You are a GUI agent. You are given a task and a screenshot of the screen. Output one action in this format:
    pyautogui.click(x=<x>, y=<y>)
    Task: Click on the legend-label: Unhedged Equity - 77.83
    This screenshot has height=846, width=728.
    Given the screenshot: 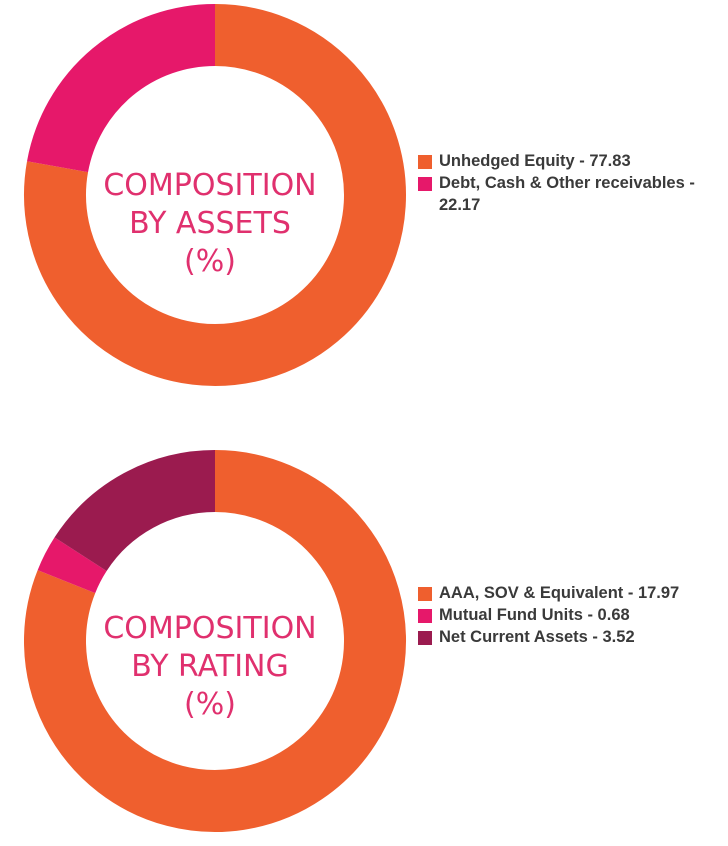 What is the action you would take?
    pyautogui.click(x=535, y=161)
    